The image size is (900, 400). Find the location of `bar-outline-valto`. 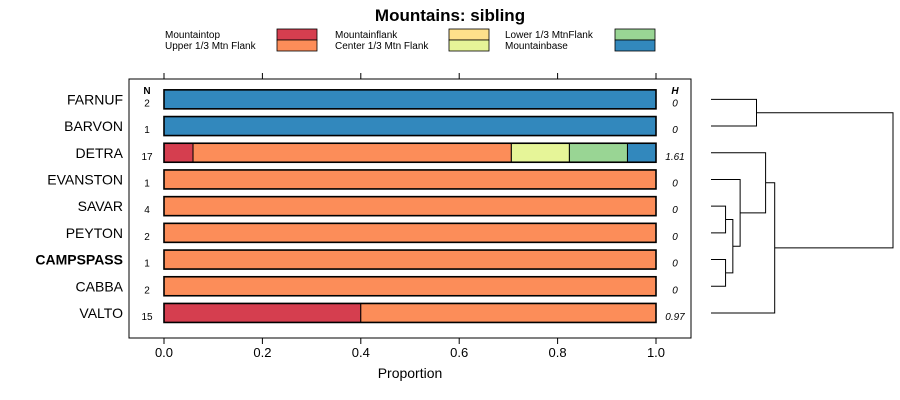

bar-outline-valto is located at coordinates (410, 313).